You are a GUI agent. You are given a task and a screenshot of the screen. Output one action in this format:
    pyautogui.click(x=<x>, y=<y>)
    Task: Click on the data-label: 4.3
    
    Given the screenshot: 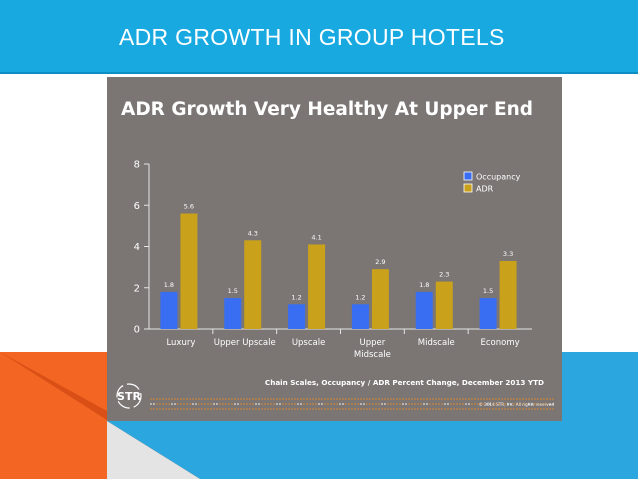 What is the action you would take?
    pyautogui.click(x=253, y=233)
    